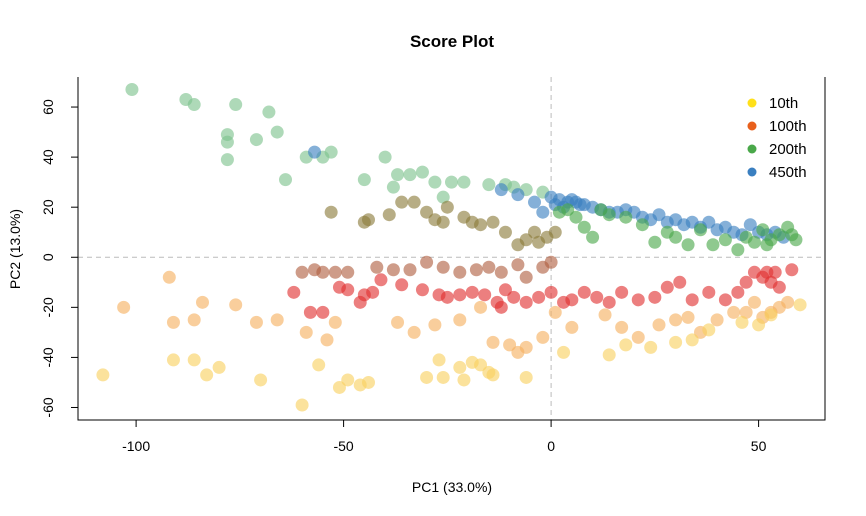 Image resolution: width=866 pixels, height=516 pixels. Describe the element at coordinates (48, 307) in the screenshot. I see `y-tick-label: -20` at that location.